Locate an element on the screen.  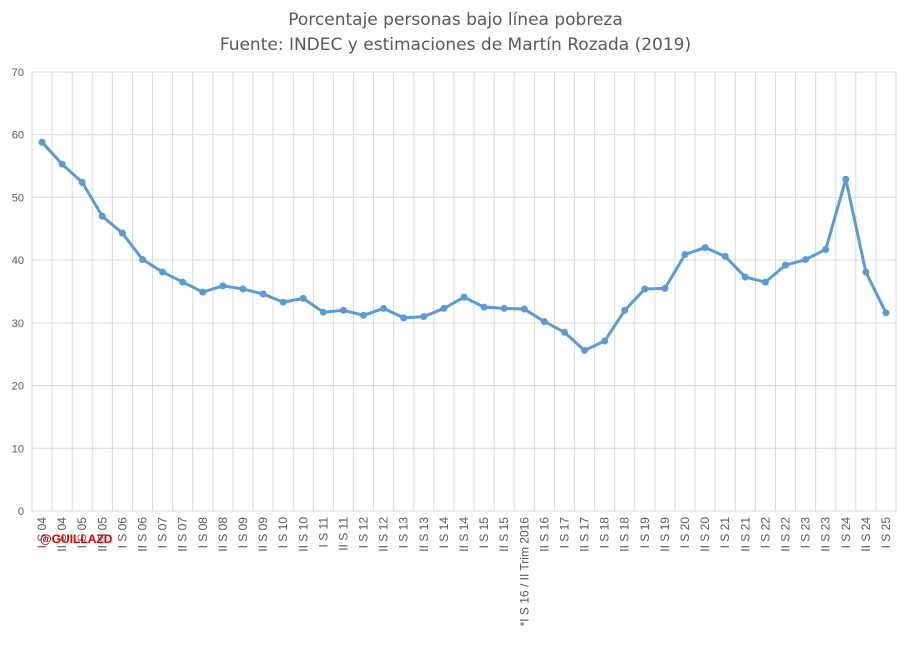
y-tick-label: 20 is located at coordinates (18, 387).